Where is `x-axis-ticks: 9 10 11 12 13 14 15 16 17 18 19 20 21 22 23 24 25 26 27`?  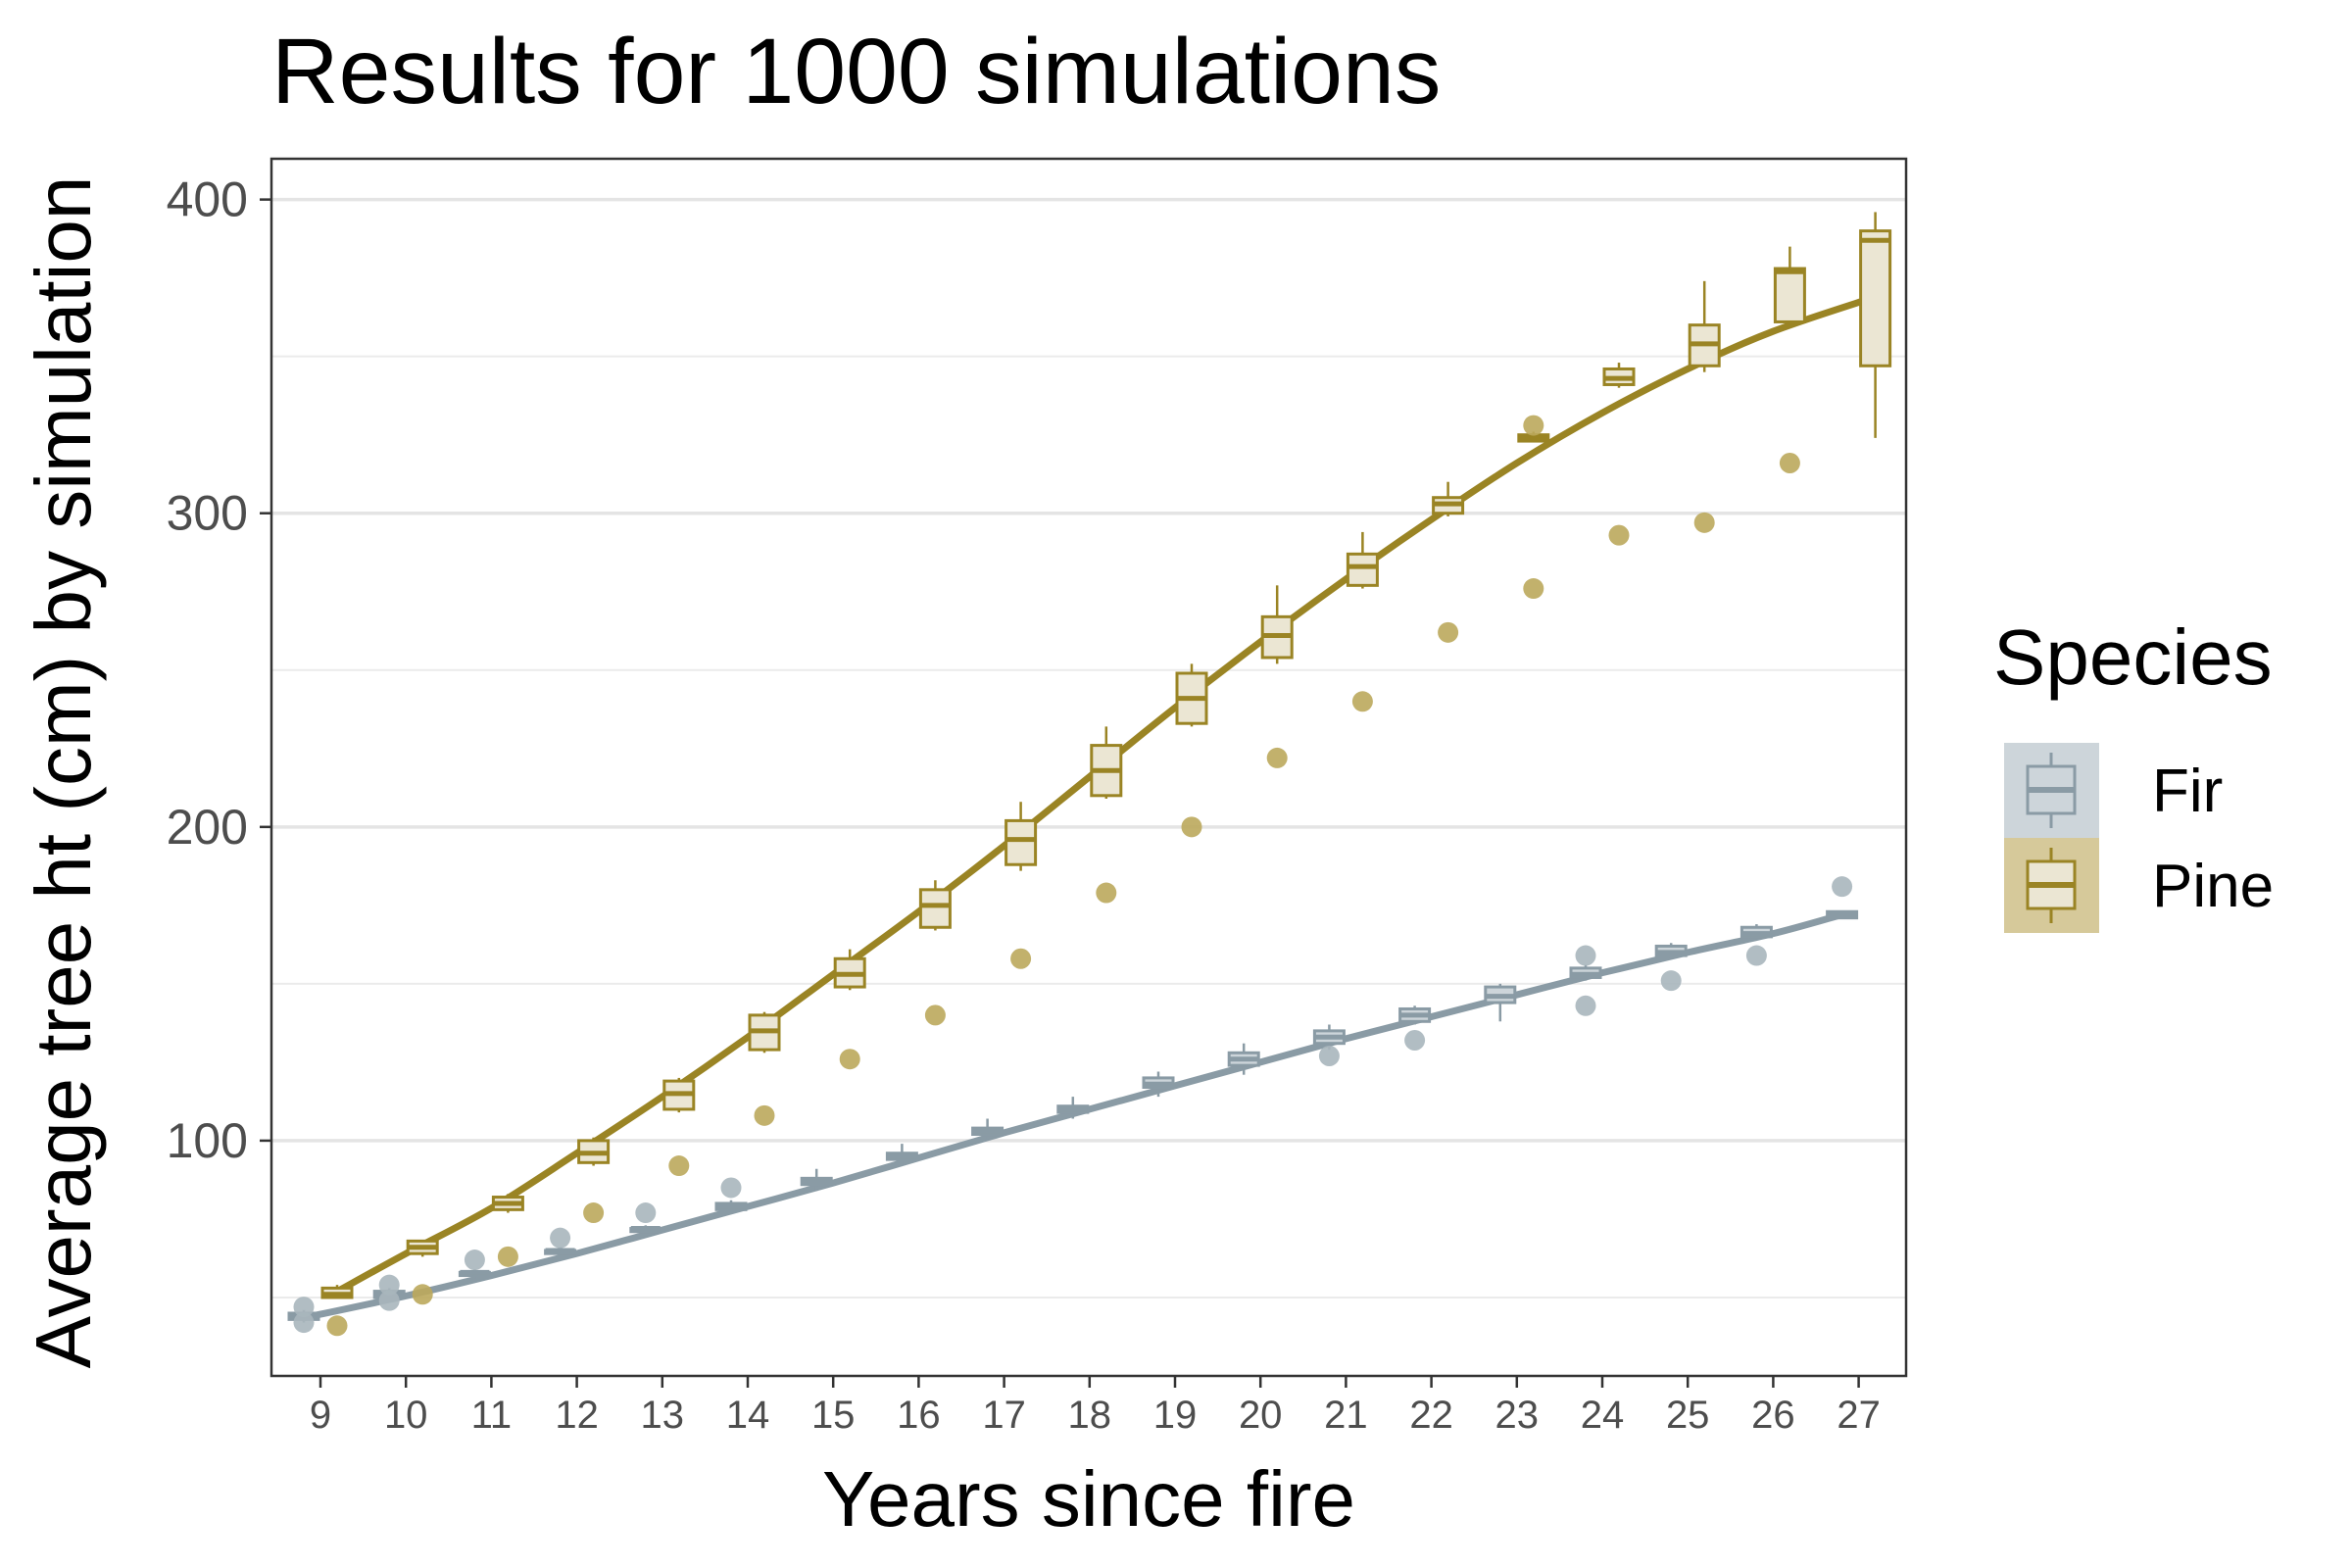 x-axis-ticks: 9 10 11 12 13 14 15 16 17 18 19 20 21 22 23 24 25 26 27 is located at coordinates (1095, 1406).